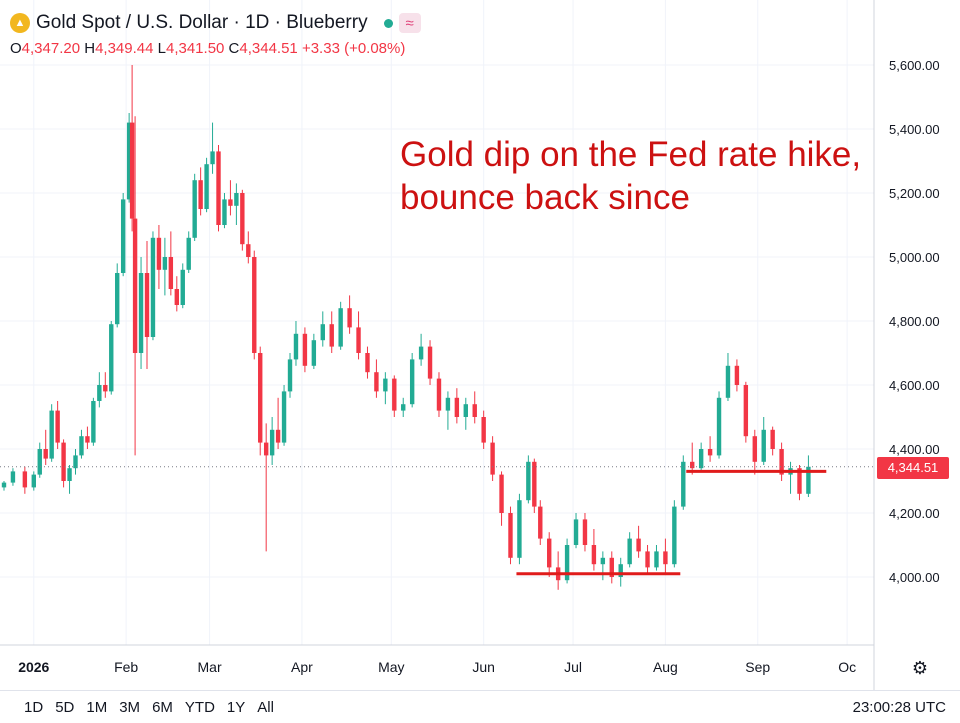 The image size is (960, 723). Describe the element at coordinates (265, 707) in the screenshot. I see `range-all-button: All` at that location.